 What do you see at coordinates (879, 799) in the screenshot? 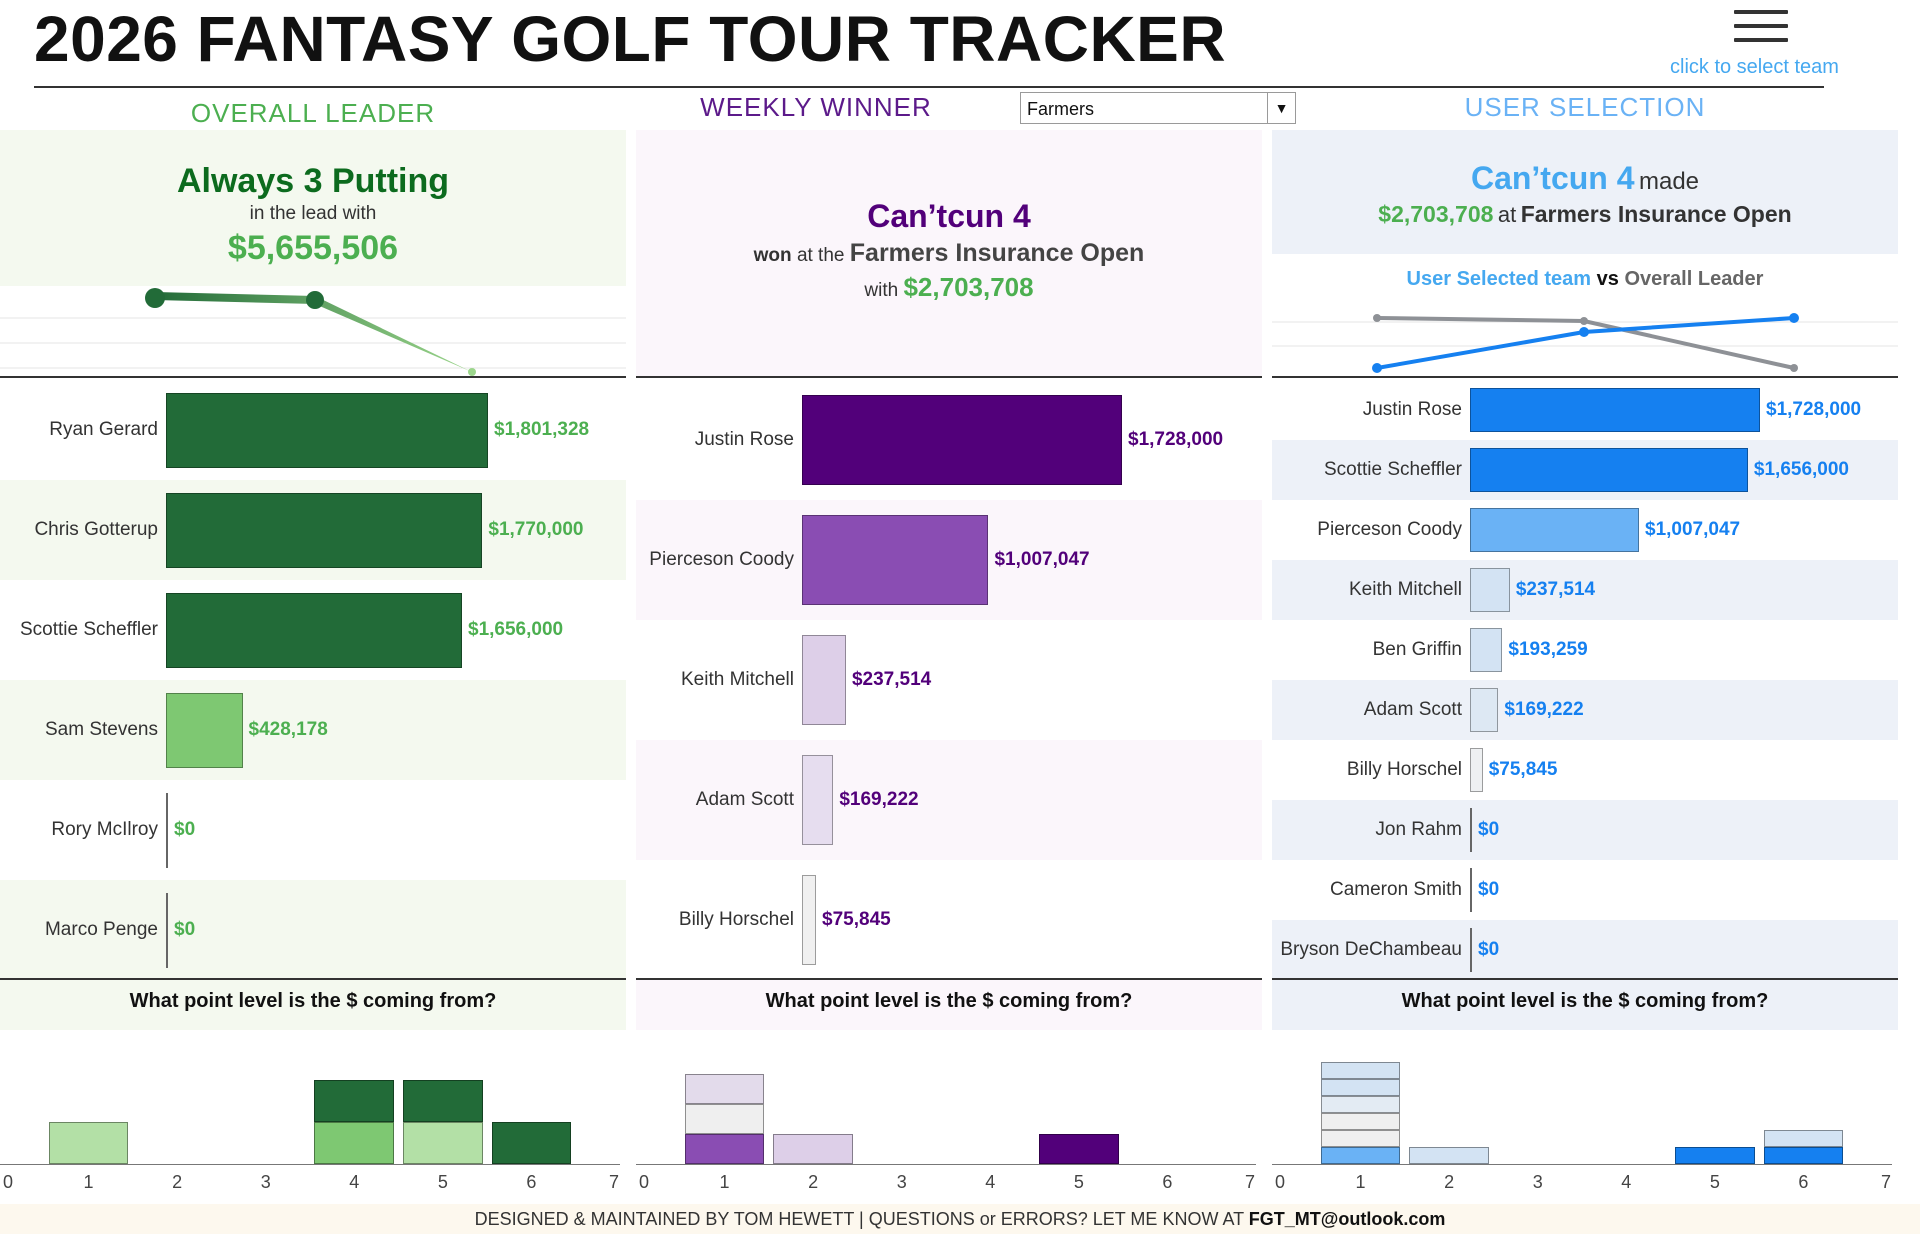
I see `player-earnings-value: $169,222` at bounding box center [879, 799].